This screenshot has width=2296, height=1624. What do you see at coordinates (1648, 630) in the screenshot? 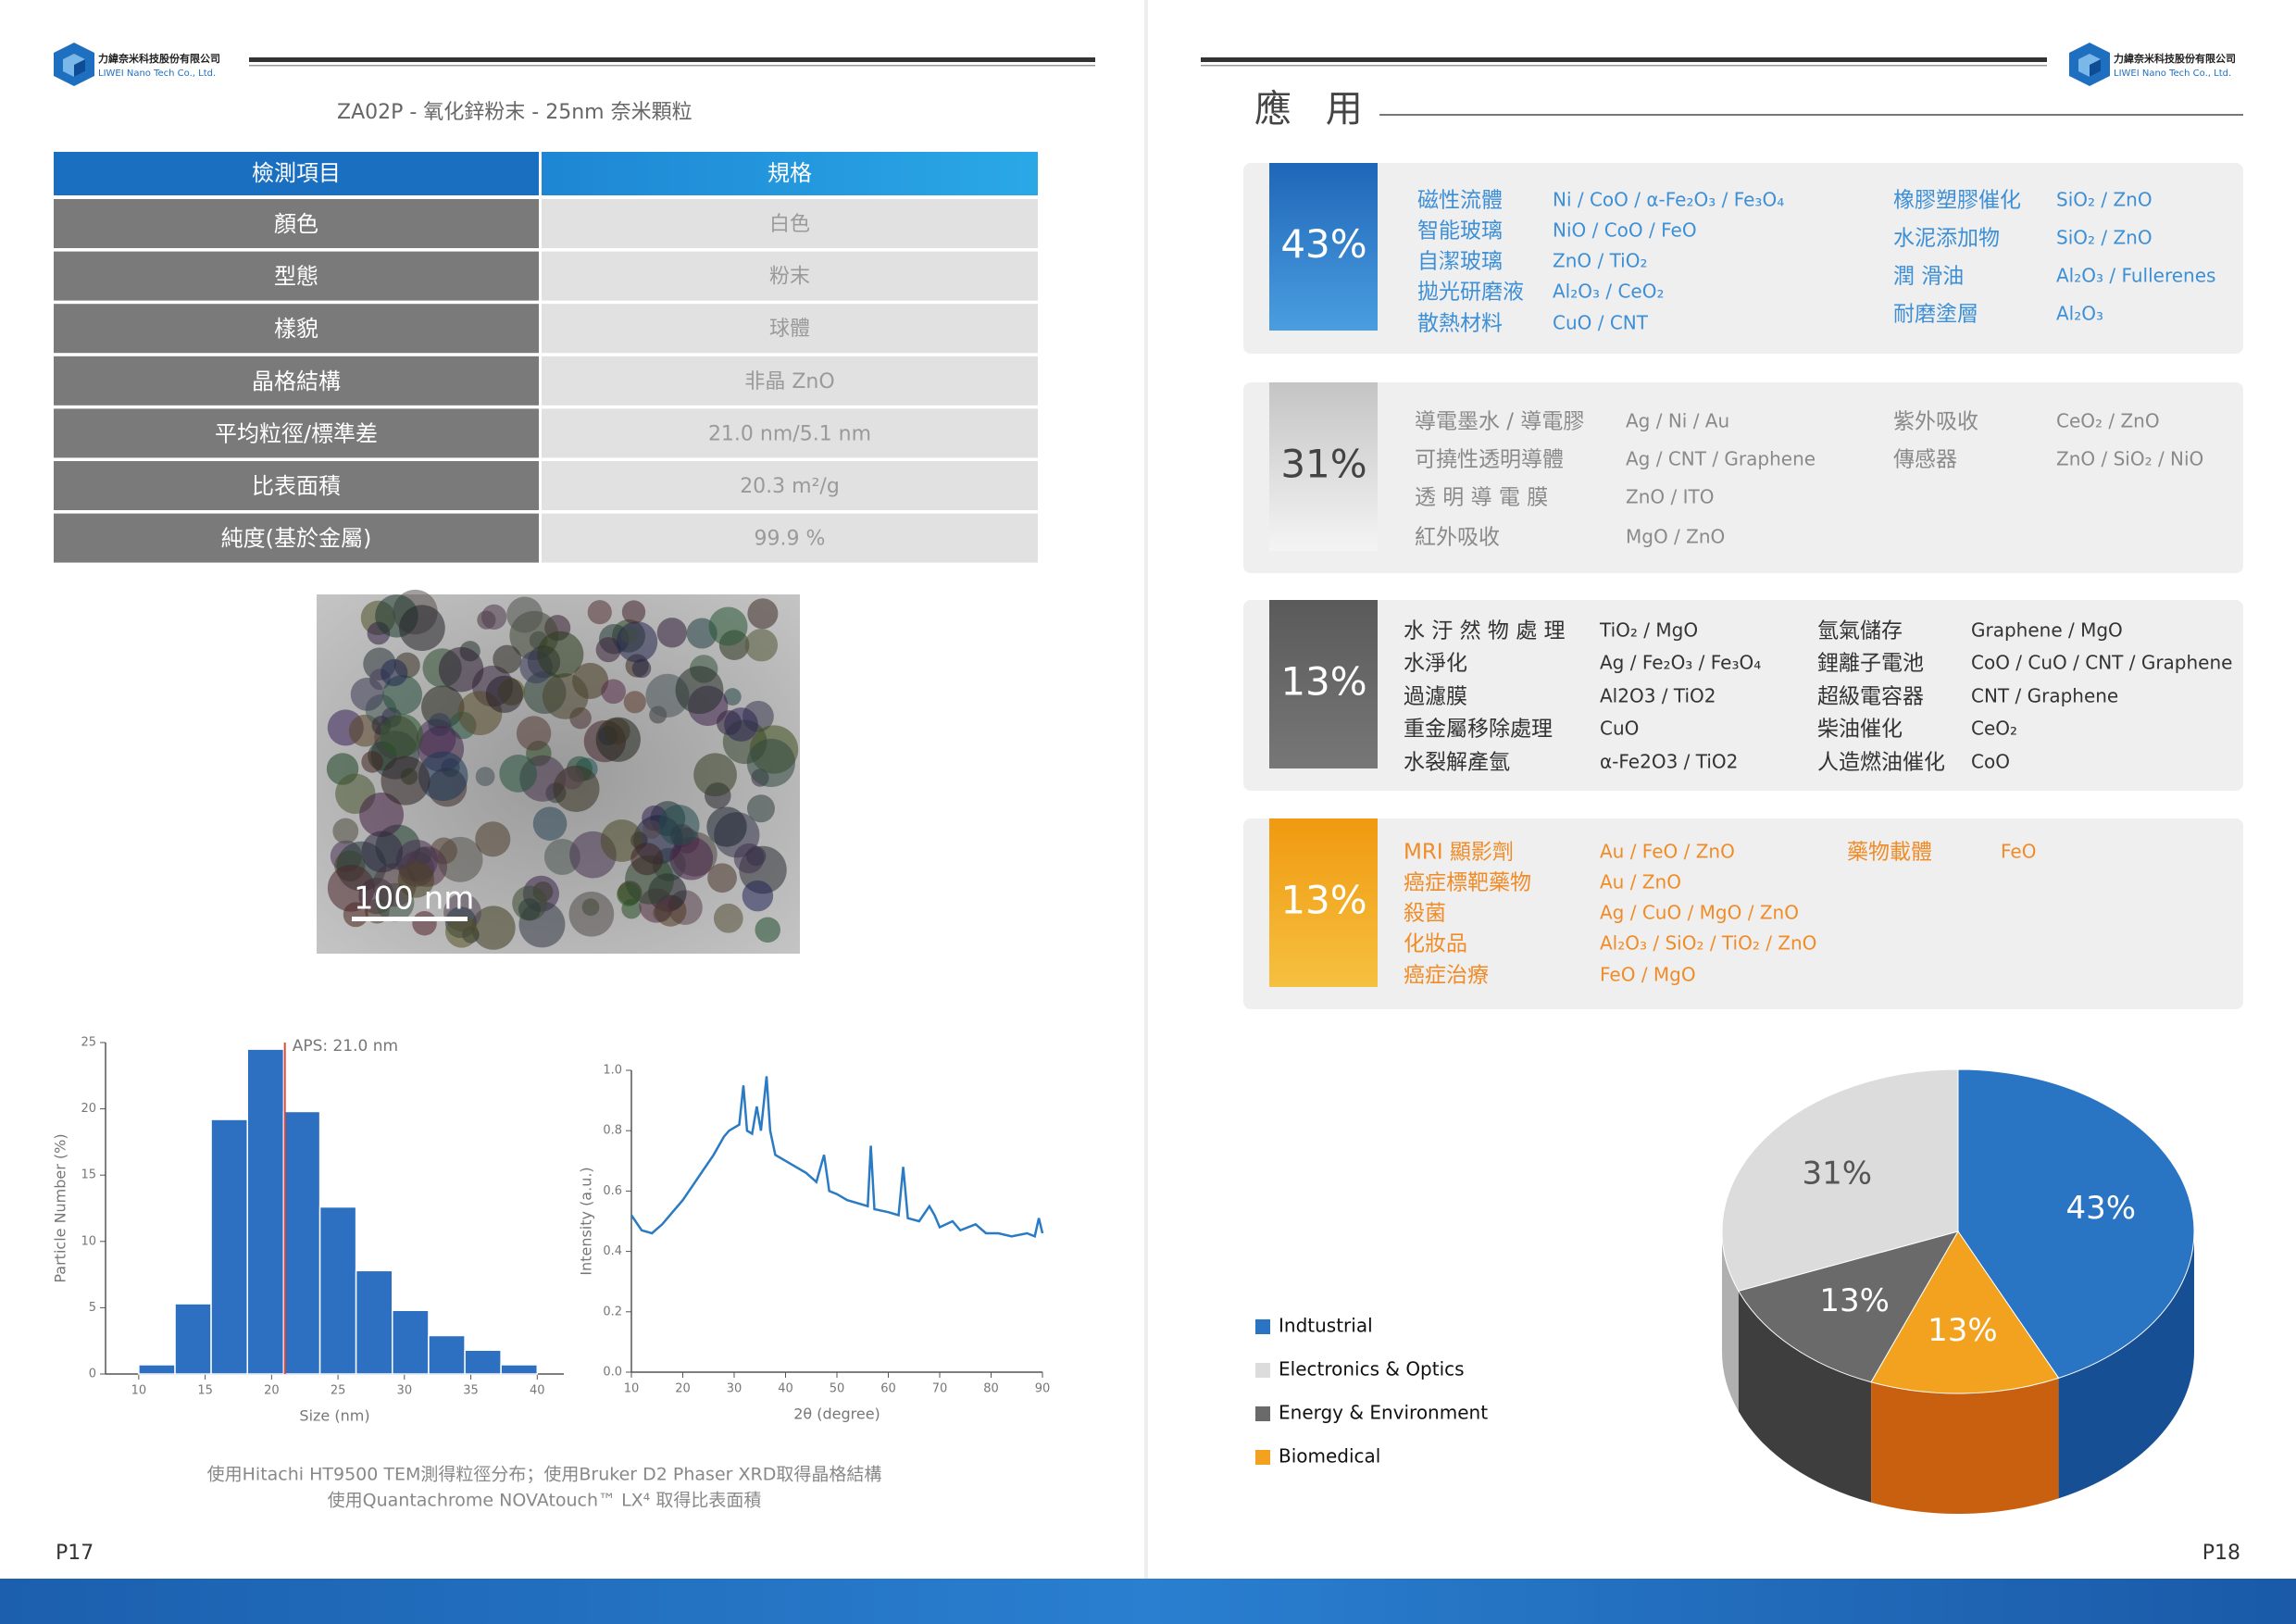
I see `material-list: TiO₂ / MgO` at bounding box center [1648, 630].